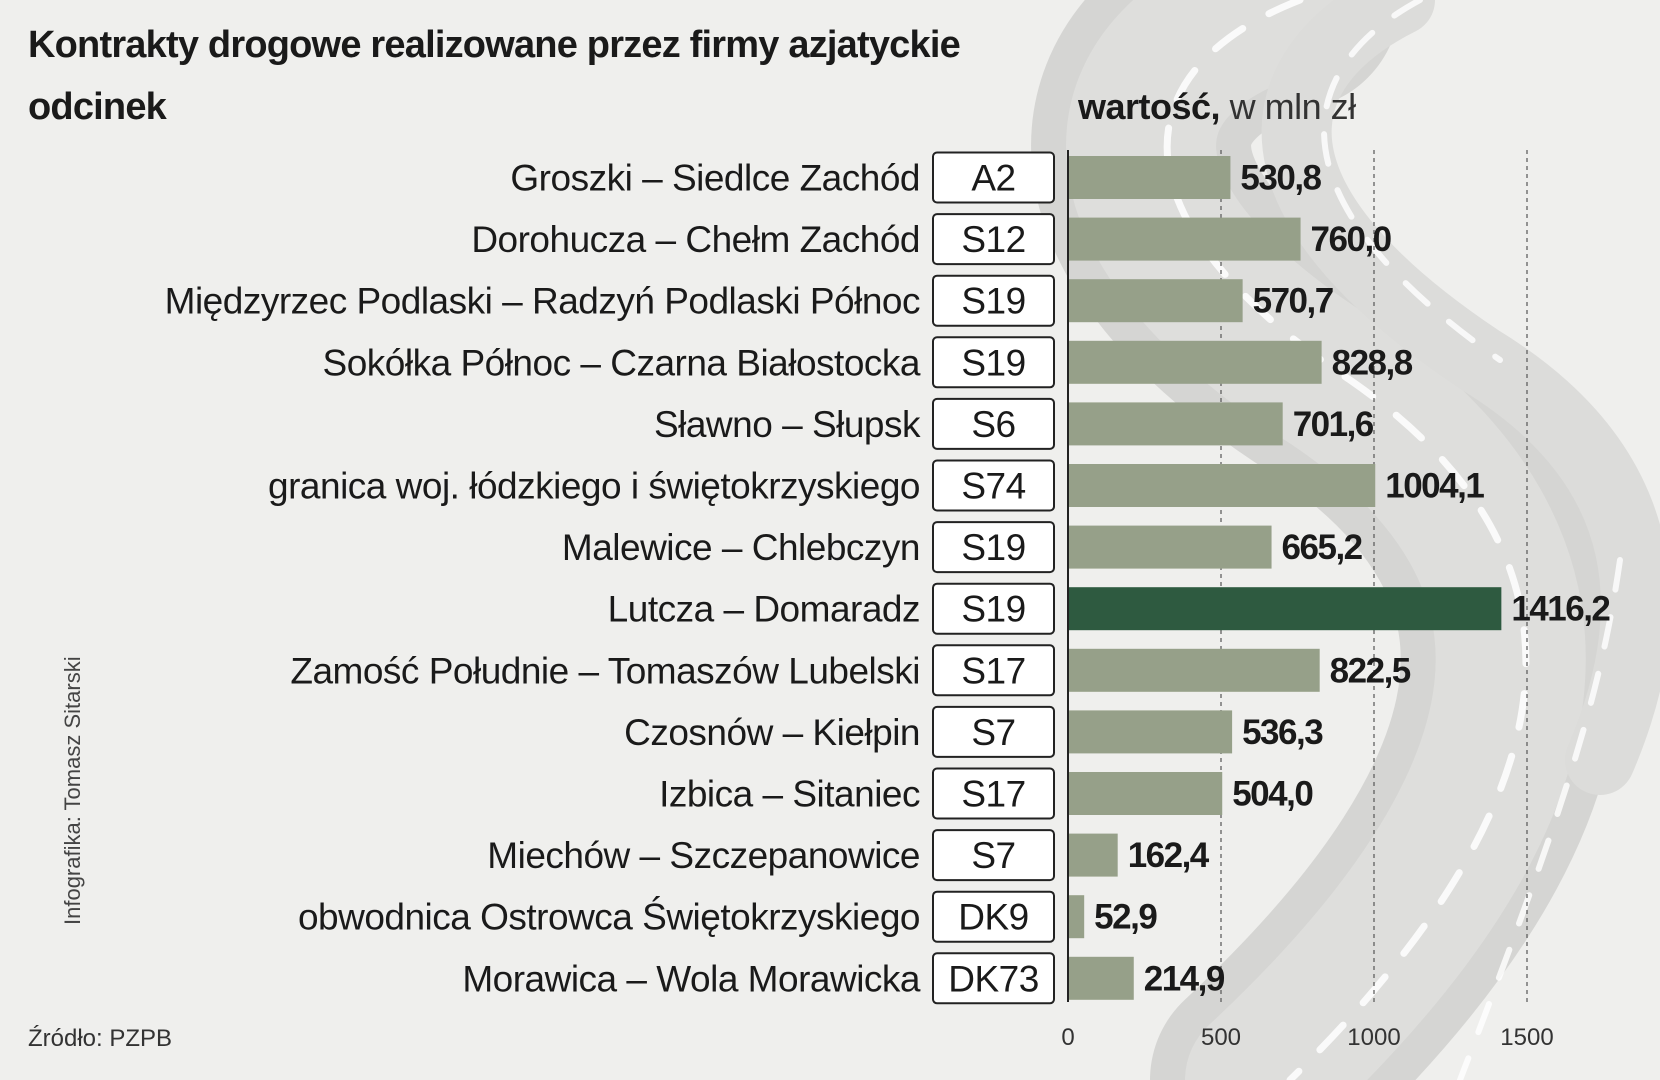 The height and width of the screenshot is (1080, 1660). What do you see at coordinates (1434, 486) in the screenshot?
I see `value-label: 1004,1` at bounding box center [1434, 486].